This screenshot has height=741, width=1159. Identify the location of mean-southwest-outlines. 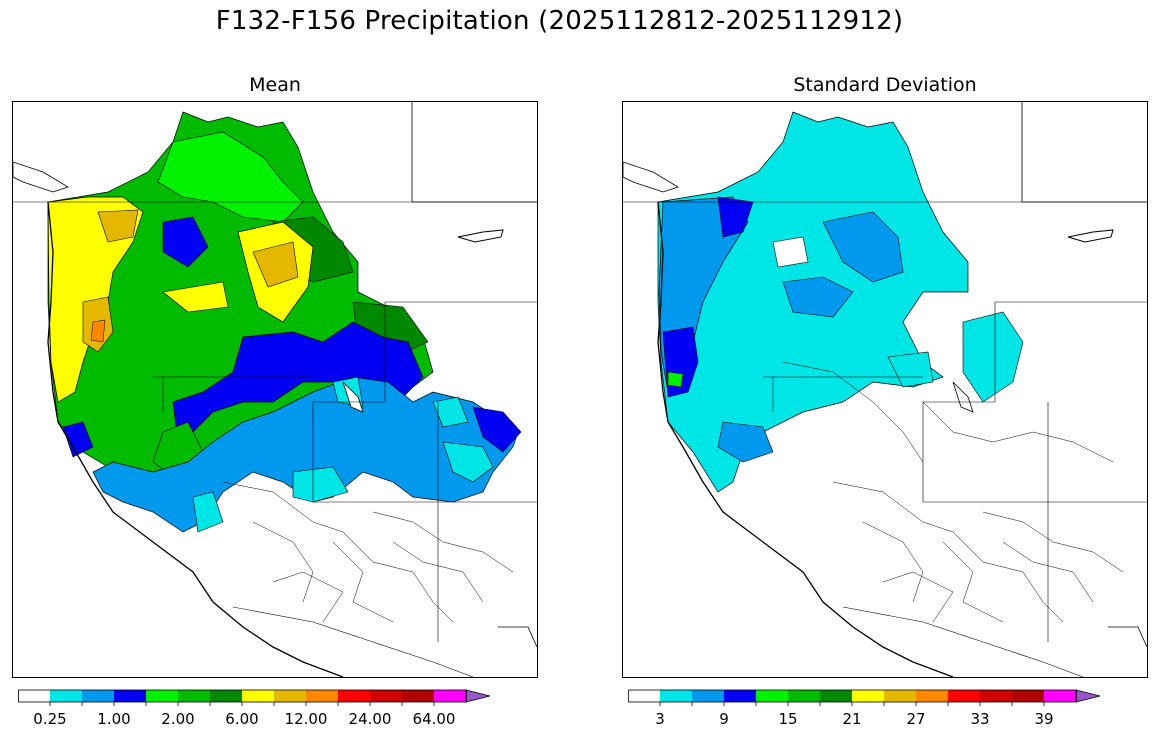
(368, 552).